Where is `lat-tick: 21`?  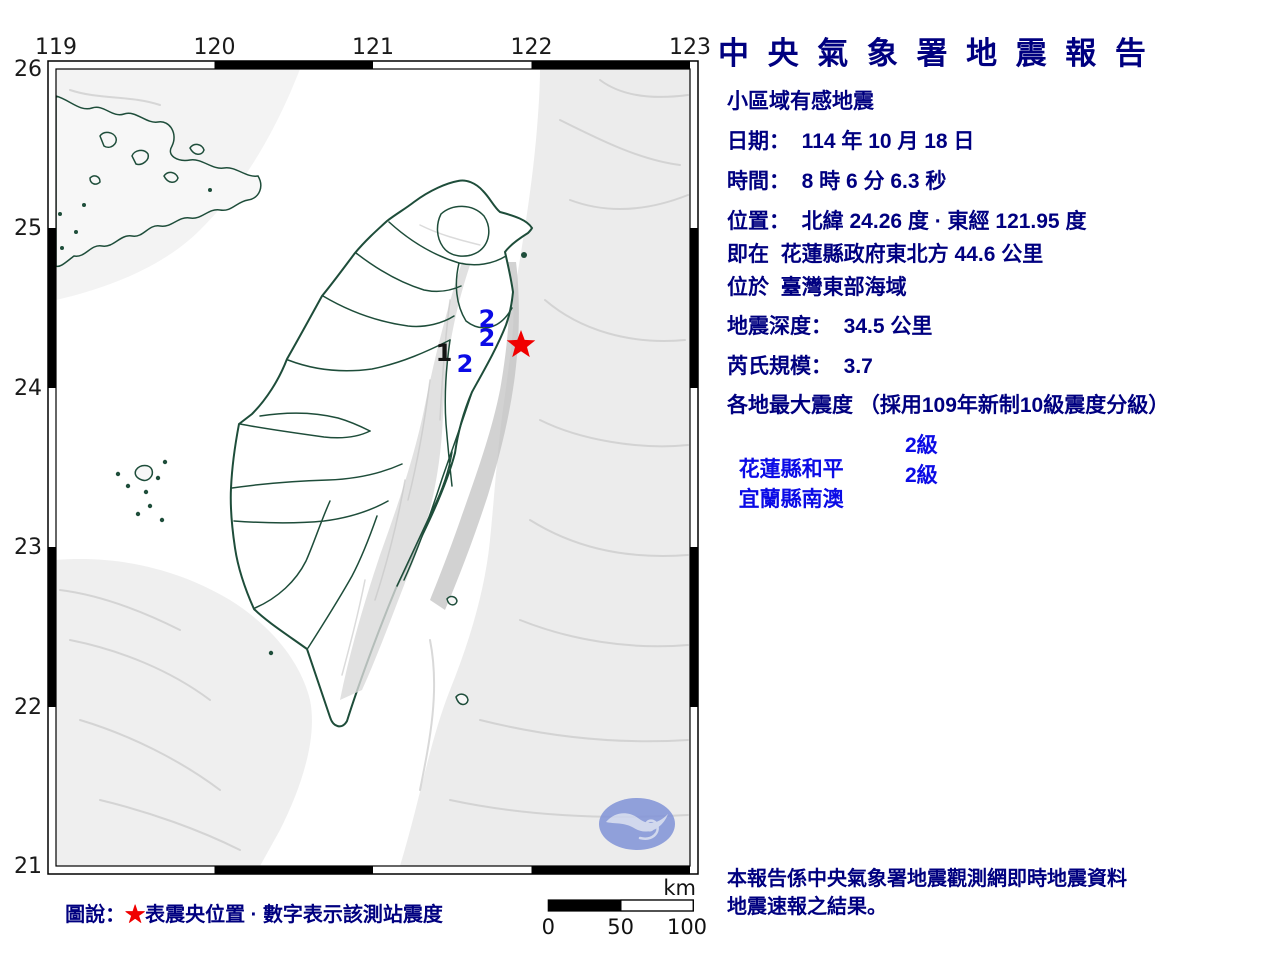 lat-tick: 21 is located at coordinates (28, 866).